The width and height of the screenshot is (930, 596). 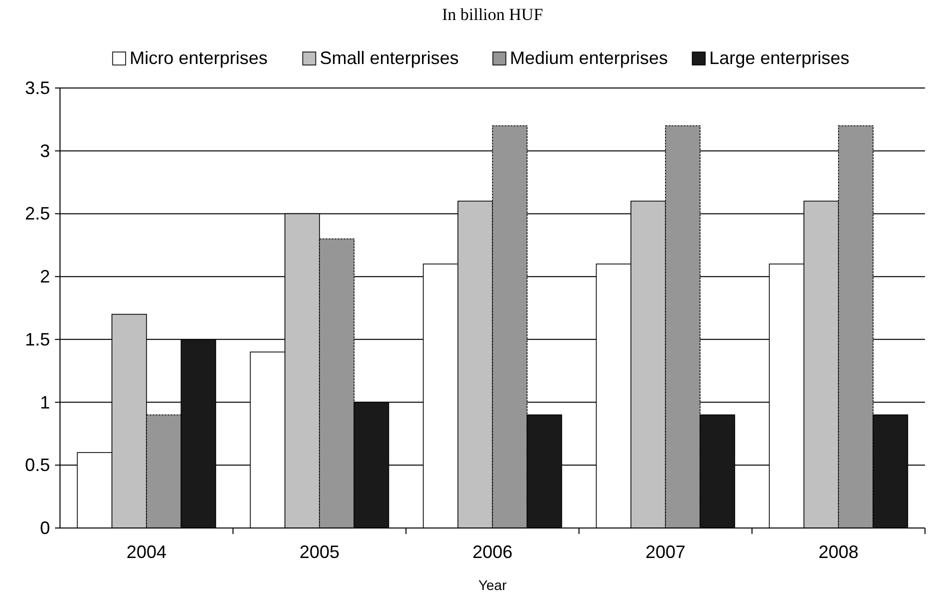 I want to click on legend-label: Small enterprises, so click(x=389, y=58).